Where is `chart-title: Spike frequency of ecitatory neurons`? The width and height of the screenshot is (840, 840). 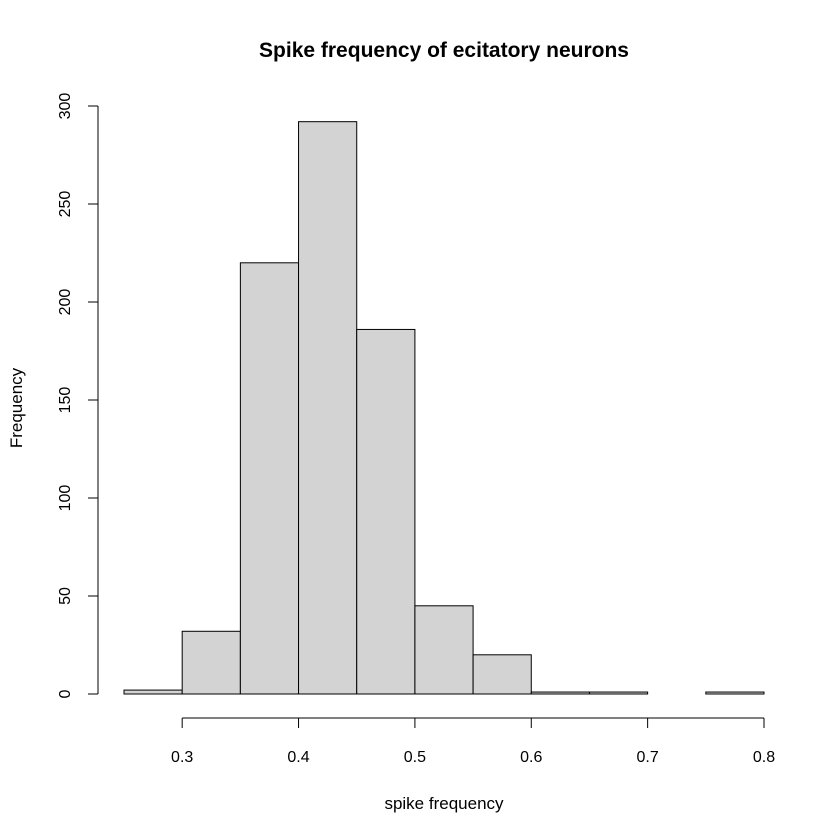
chart-title: Spike frequency of ecitatory neurons is located at coordinates (444, 50).